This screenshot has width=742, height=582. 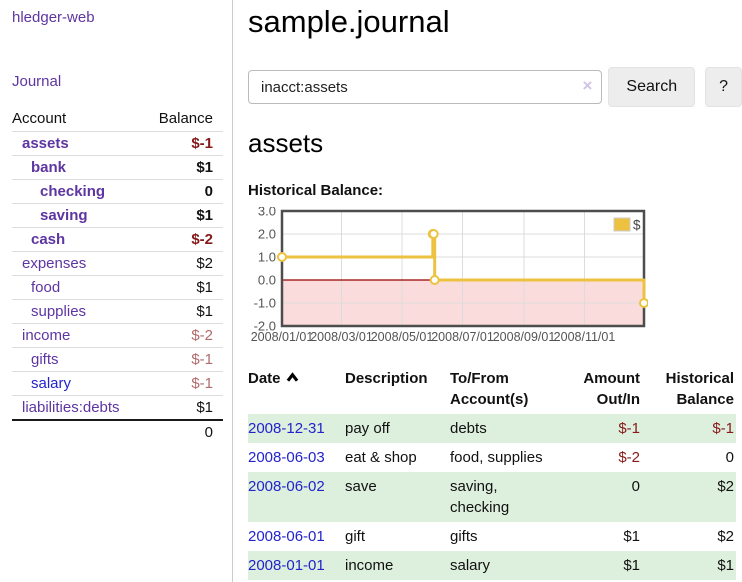 I want to click on svg-text: 3.0, so click(x=267, y=213).